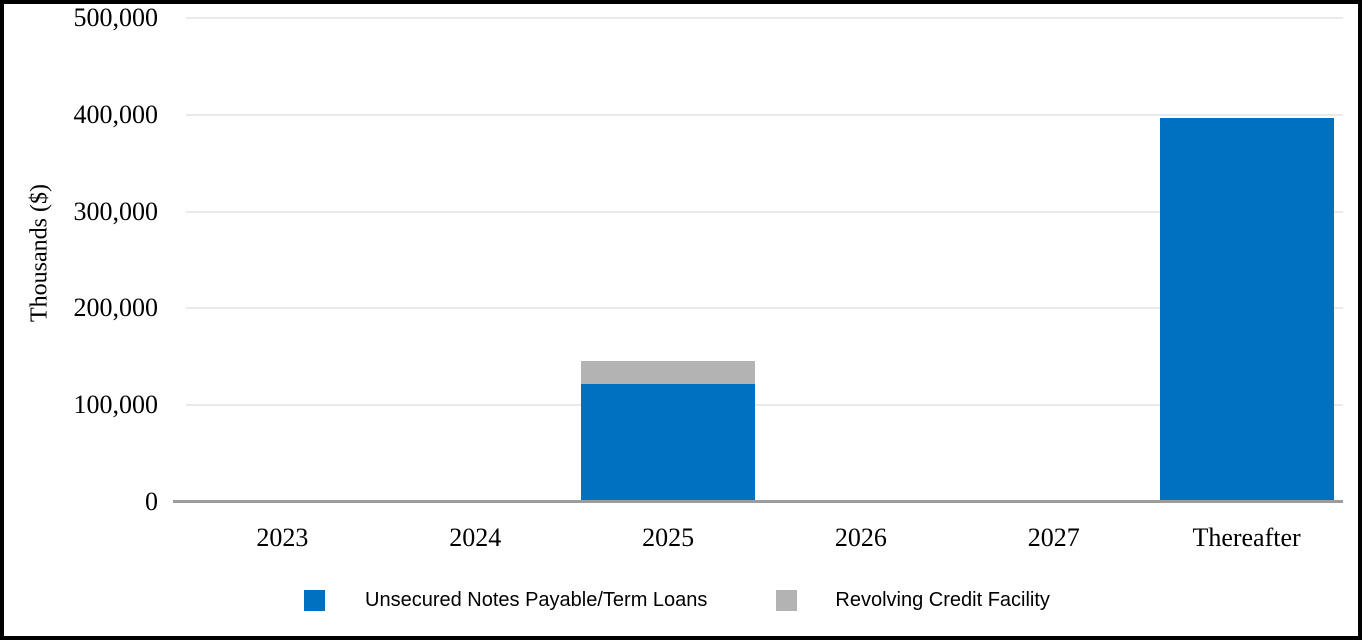  I want to click on y-tick-label: 200,000, so click(116, 308).